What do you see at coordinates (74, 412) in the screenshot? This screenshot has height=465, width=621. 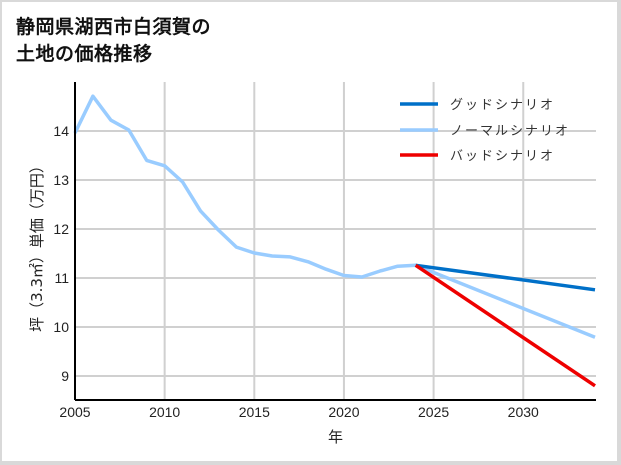 I see `x-tick-label: 2005` at bounding box center [74, 412].